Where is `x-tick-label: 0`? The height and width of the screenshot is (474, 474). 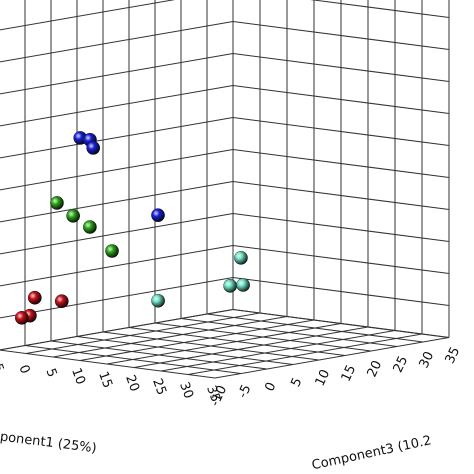 x-tick-label: 0 is located at coordinates (24, 369).